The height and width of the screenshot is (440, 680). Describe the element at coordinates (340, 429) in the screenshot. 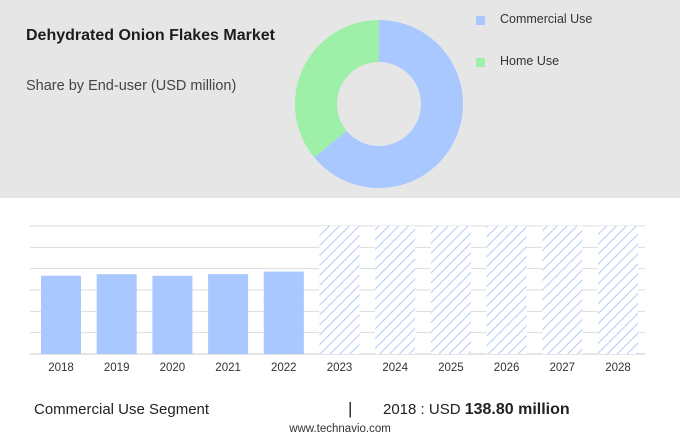

I see `source-credit: www.technavio.com` at that location.